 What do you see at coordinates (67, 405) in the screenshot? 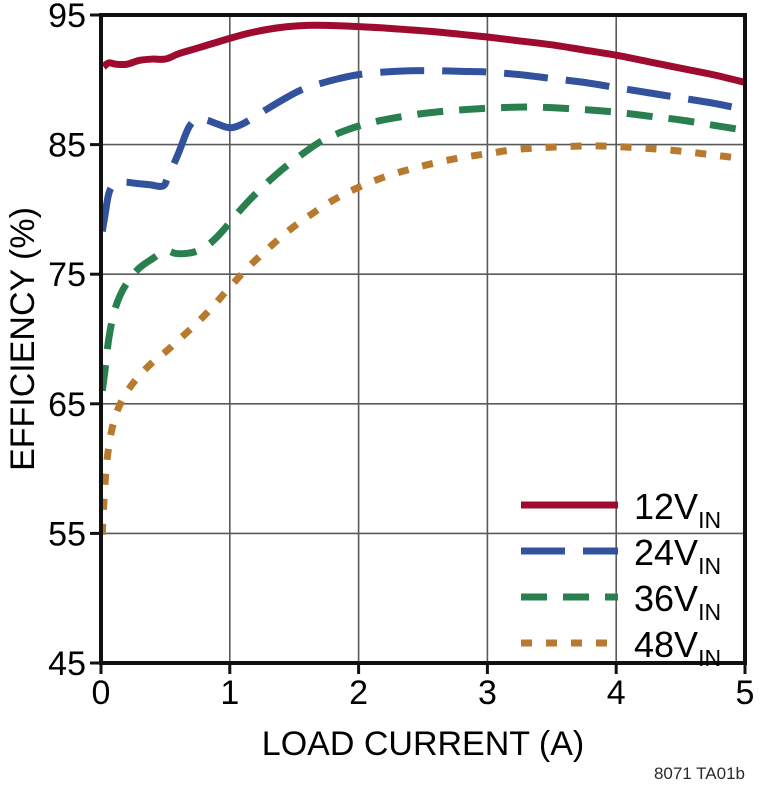
I see `y-tick-label: 65` at bounding box center [67, 405].